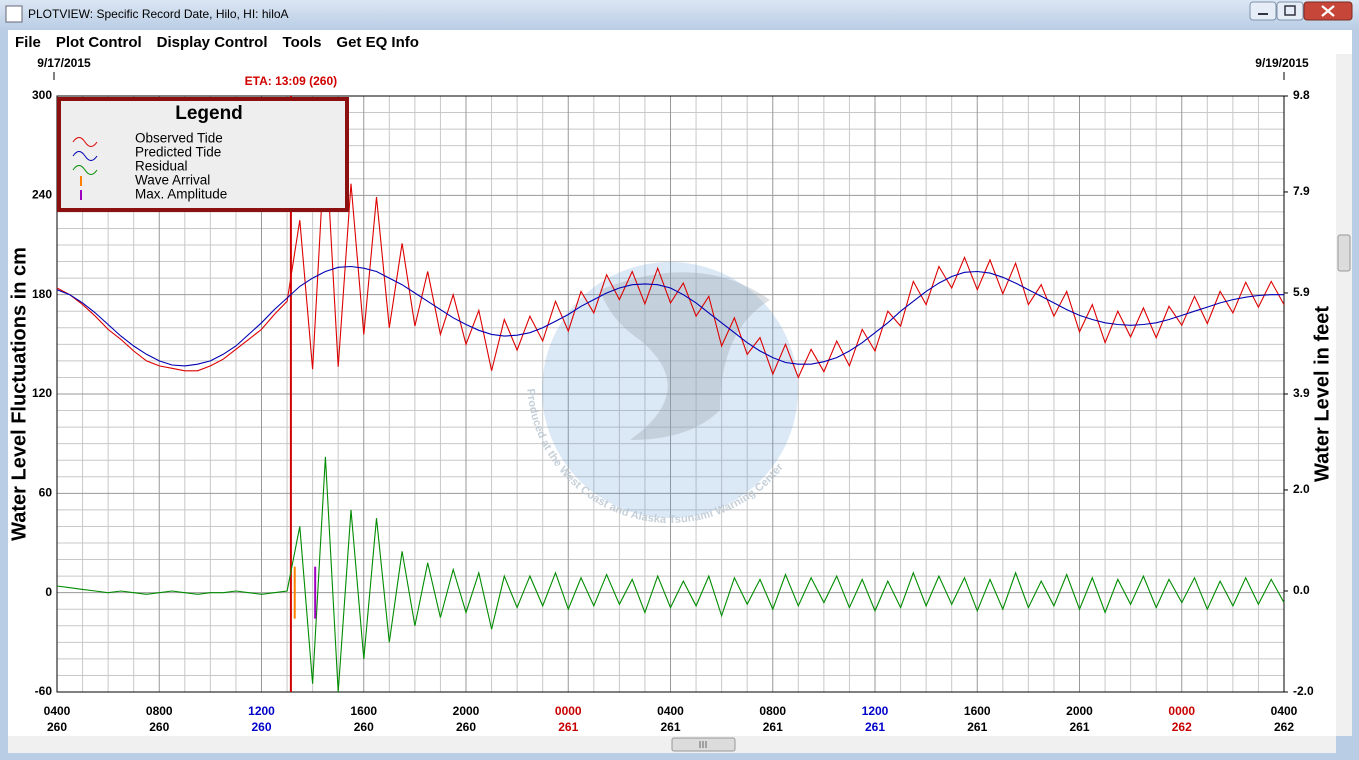 This screenshot has height=760, width=1359. I want to click on maximize-button, so click(1290, 11).